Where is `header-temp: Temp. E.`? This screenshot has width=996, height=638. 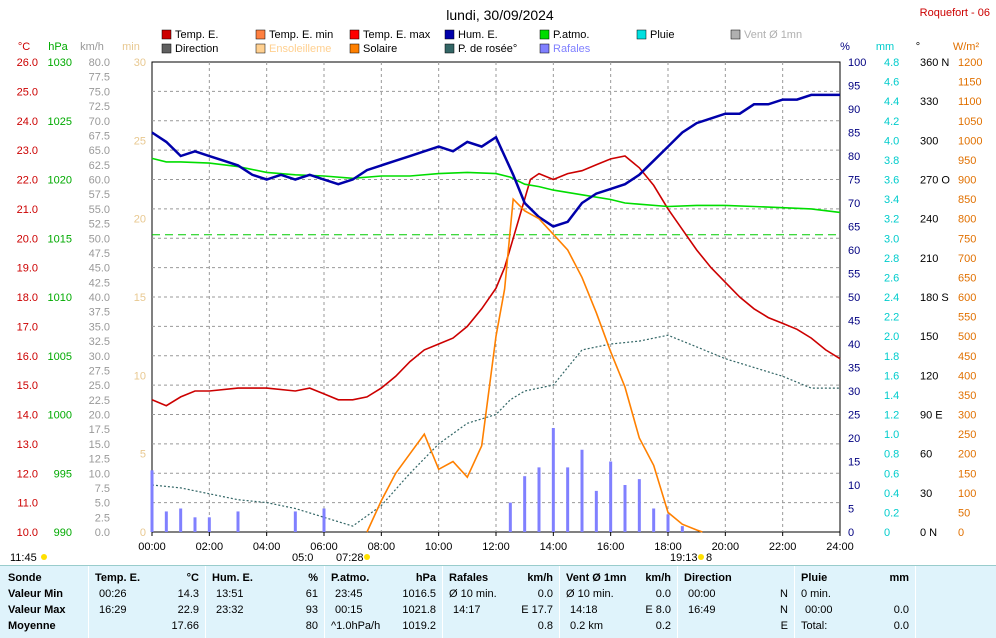 header-temp: Temp. E. is located at coordinates (118, 578).